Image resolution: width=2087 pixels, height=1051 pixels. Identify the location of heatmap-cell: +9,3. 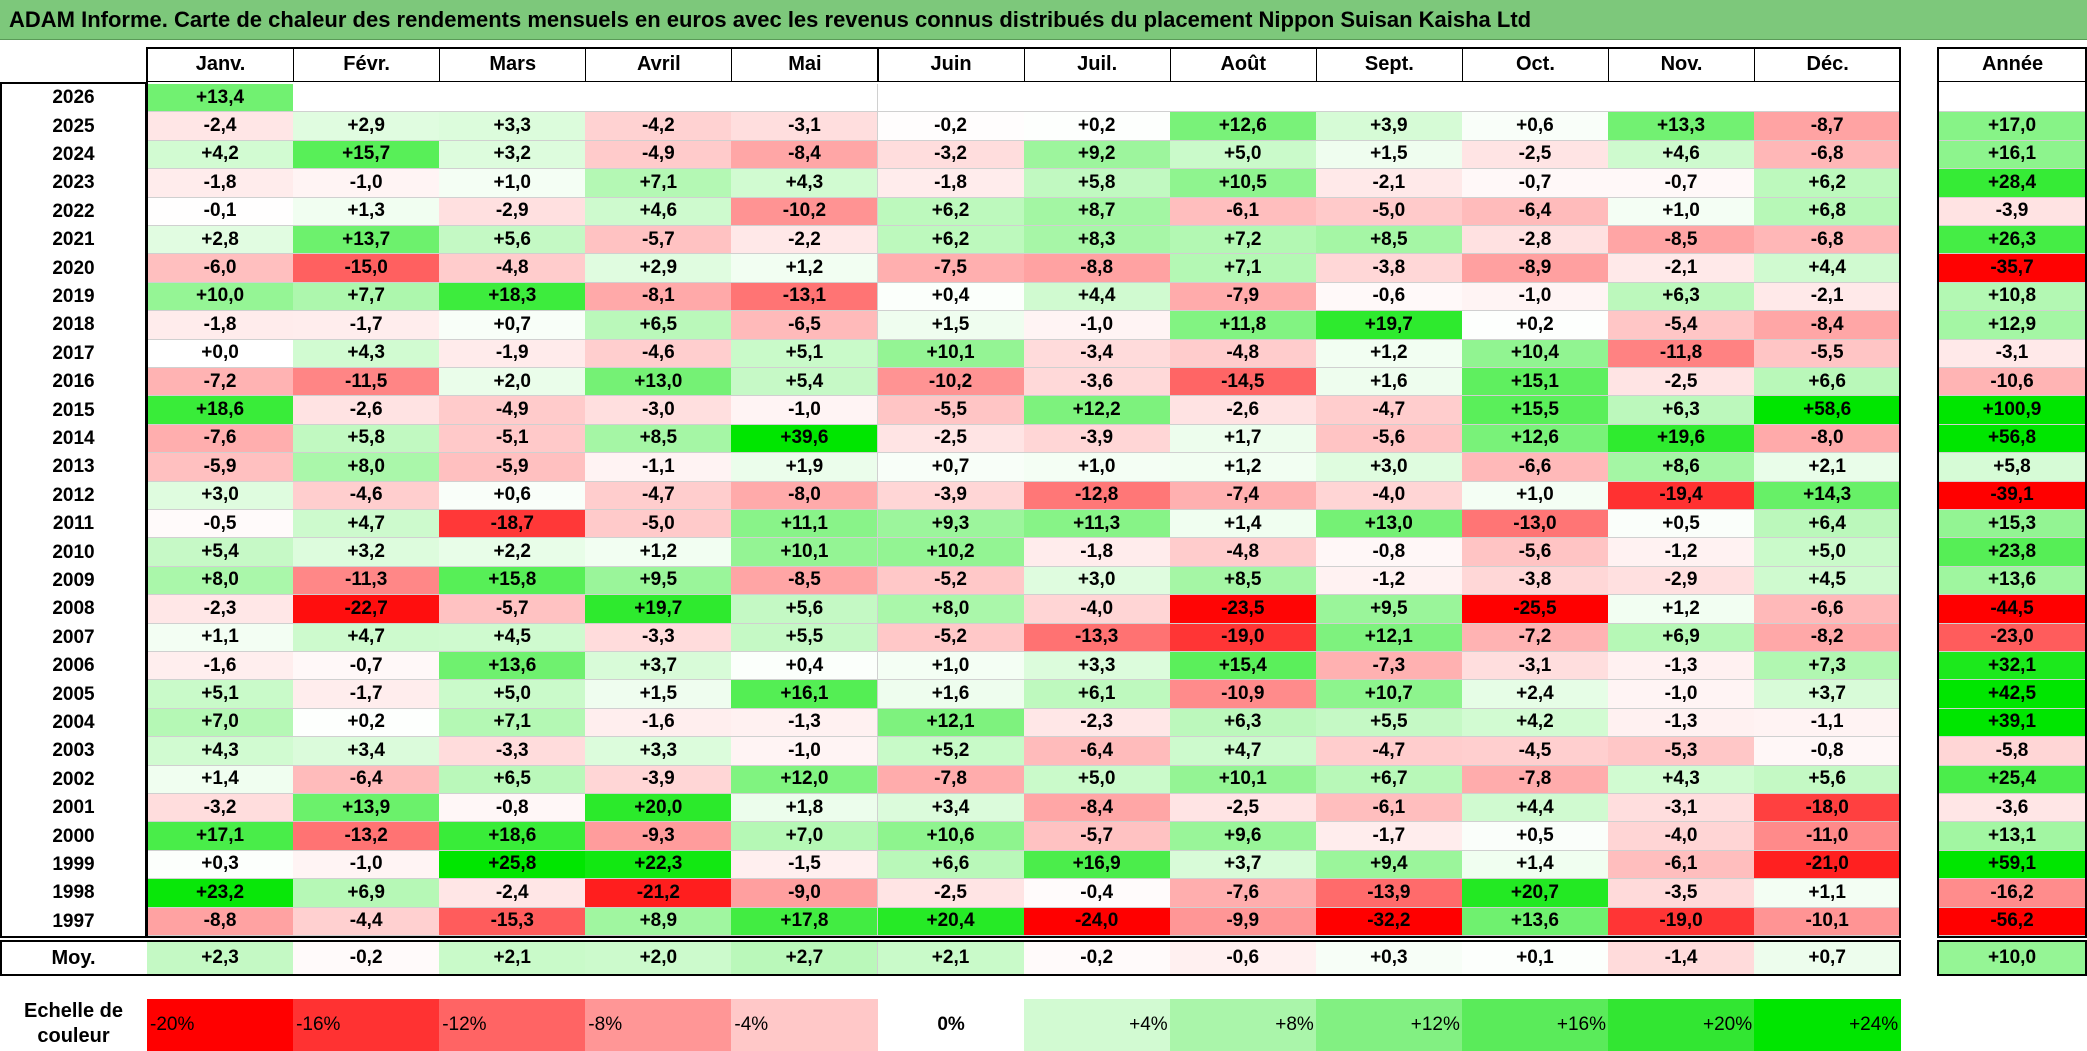
(951, 524).